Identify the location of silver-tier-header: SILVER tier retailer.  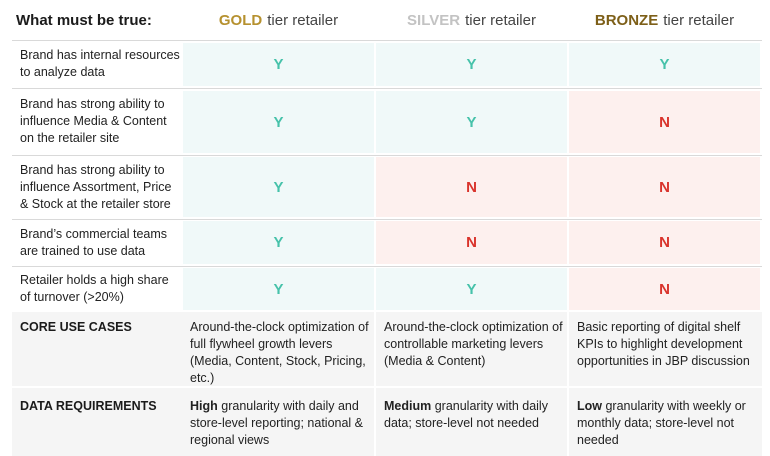
(471, 20).